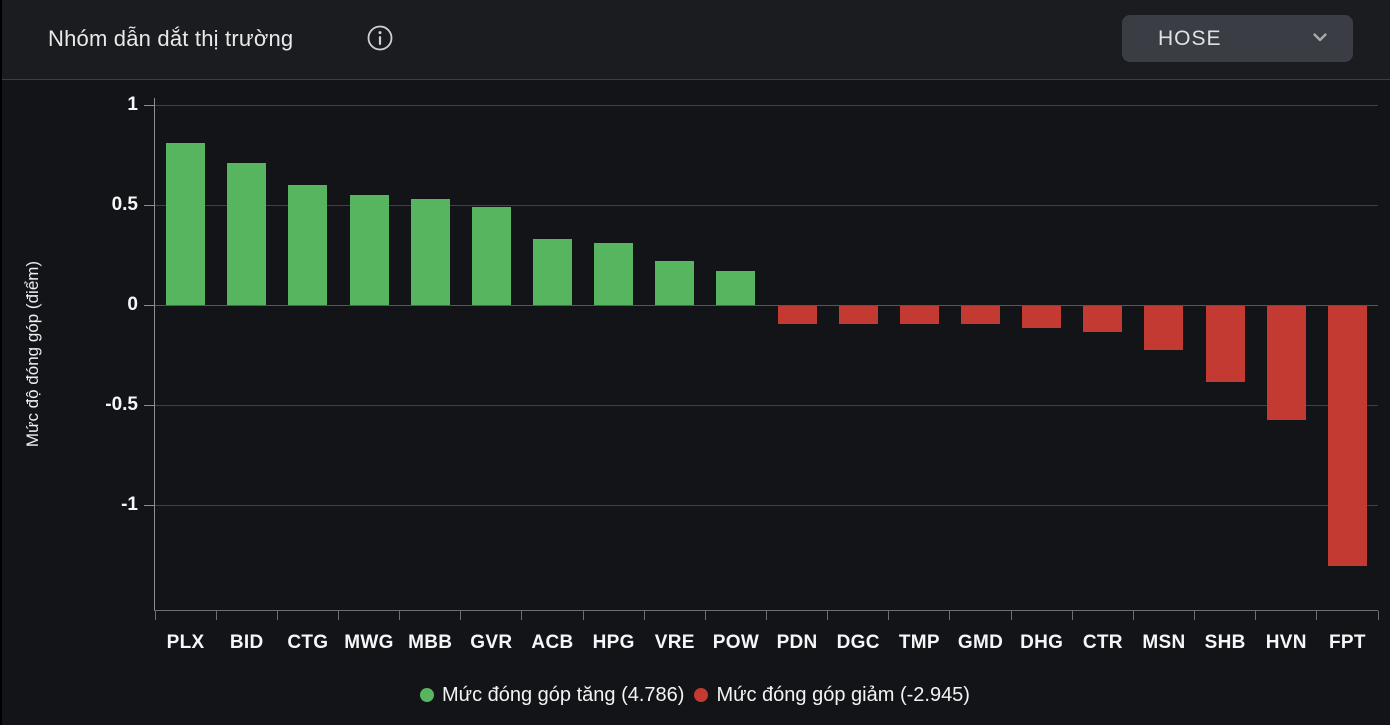 The height and width of the screenshot is (725, 1390). Describe the element at coordinates (552, 272) in the screenshot. I see `bar-acb` at that location.